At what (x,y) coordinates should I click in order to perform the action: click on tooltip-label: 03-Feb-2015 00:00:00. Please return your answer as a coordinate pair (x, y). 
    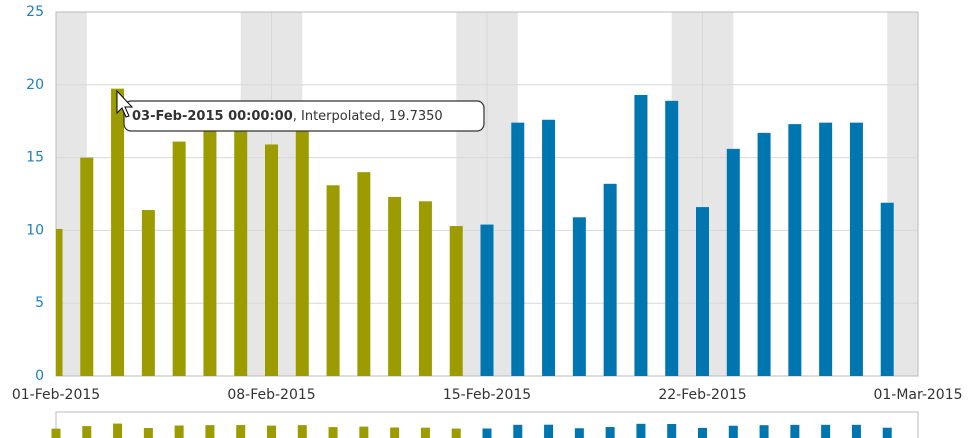
    Looking at the image, I should click on (212, 116).